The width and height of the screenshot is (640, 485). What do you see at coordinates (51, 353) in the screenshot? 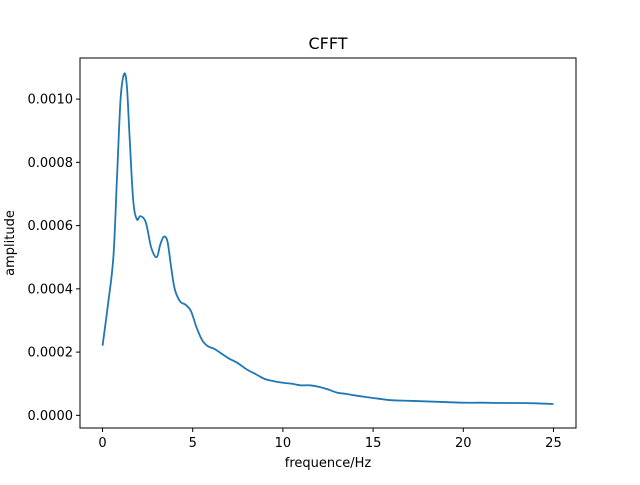
I see `y-tick-label: 0.0002` at bounding box center [51, 353].